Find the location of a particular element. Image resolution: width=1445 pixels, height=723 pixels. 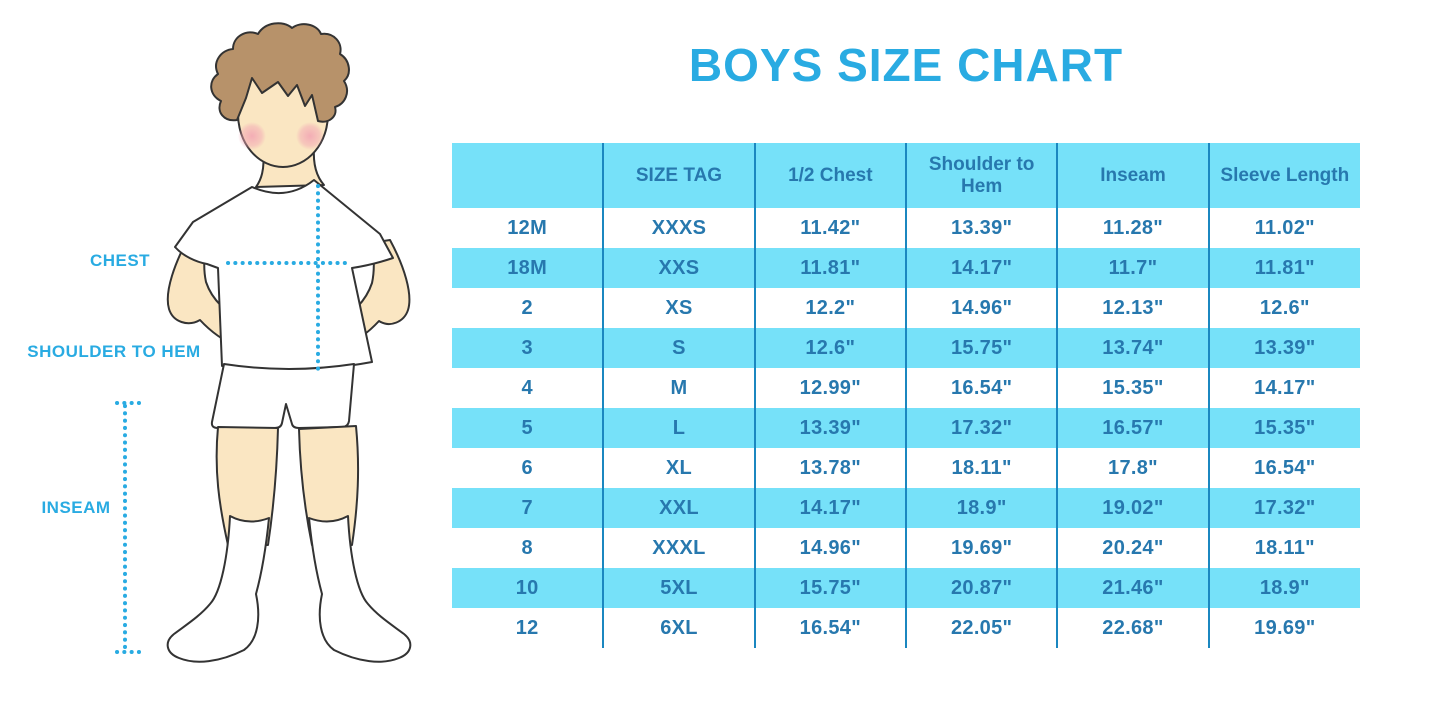

measurement-cell: 22.68" is located at coordinates (1132, 628).